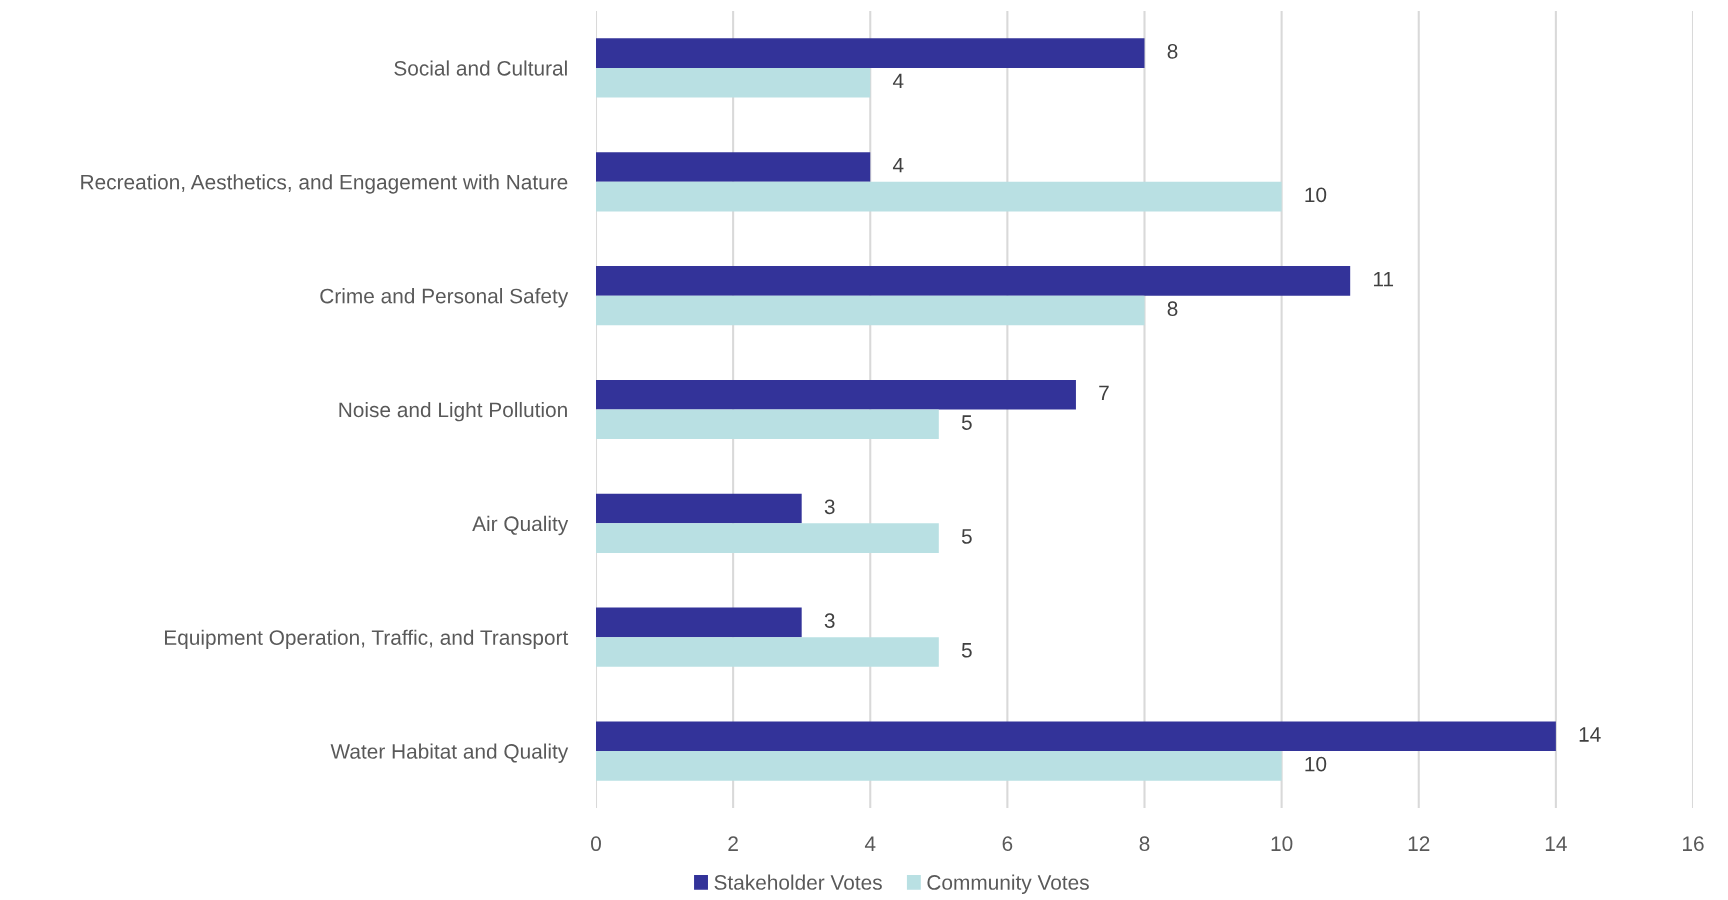 The height and width of the screenshot is (900, 1728). What do you see at coordinates (444, 298) in the screenshot?
I see `y-tick-label: Crime and Personal Safety` at bounding box center [444, 298].